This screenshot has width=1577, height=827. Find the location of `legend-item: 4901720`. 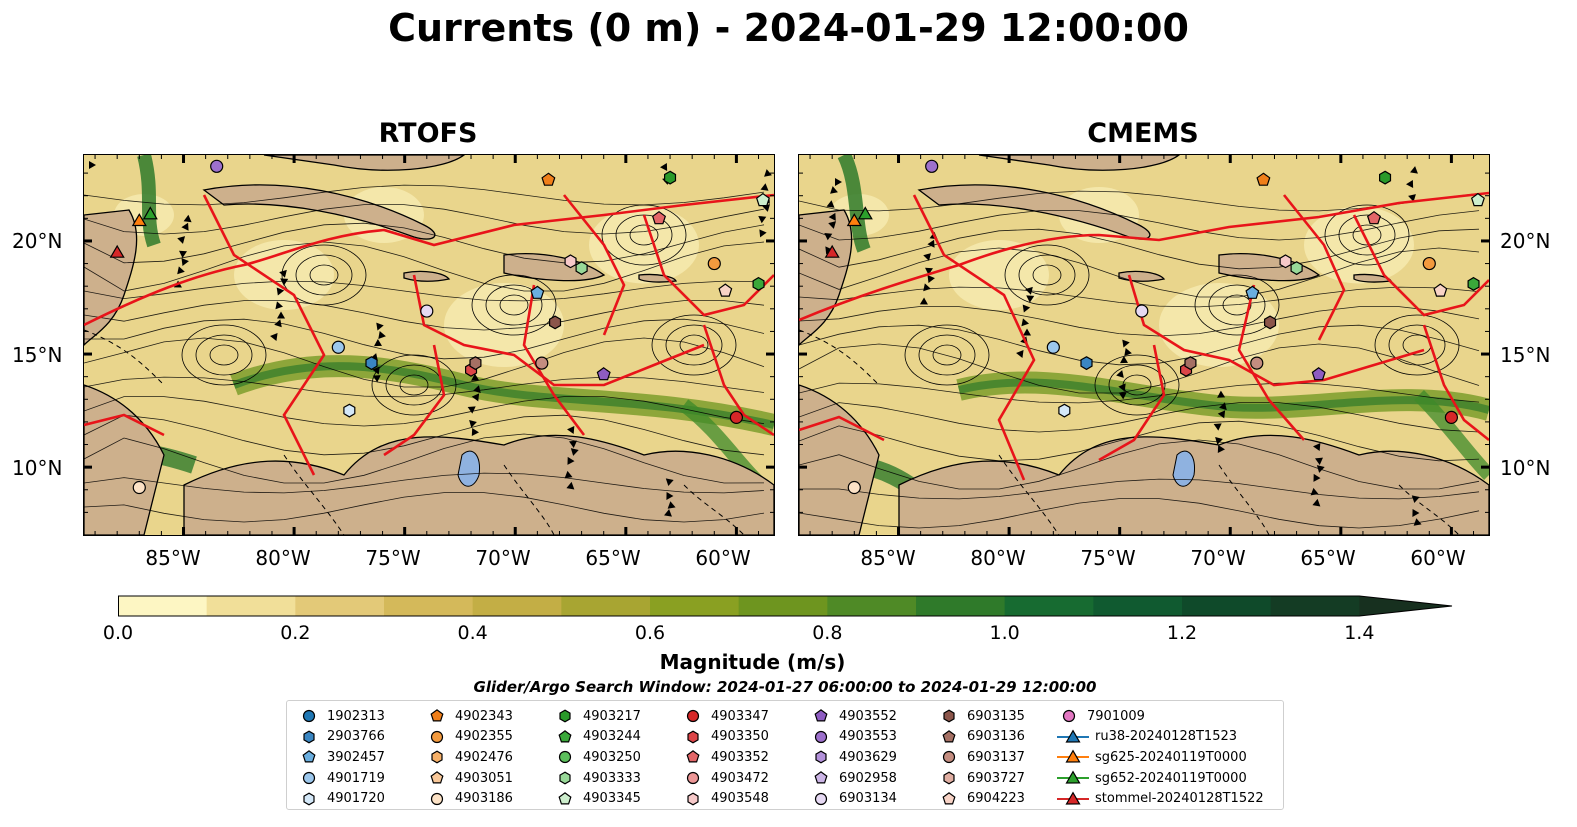

legend-item: 4901720 is located at coordinates (341, 798).